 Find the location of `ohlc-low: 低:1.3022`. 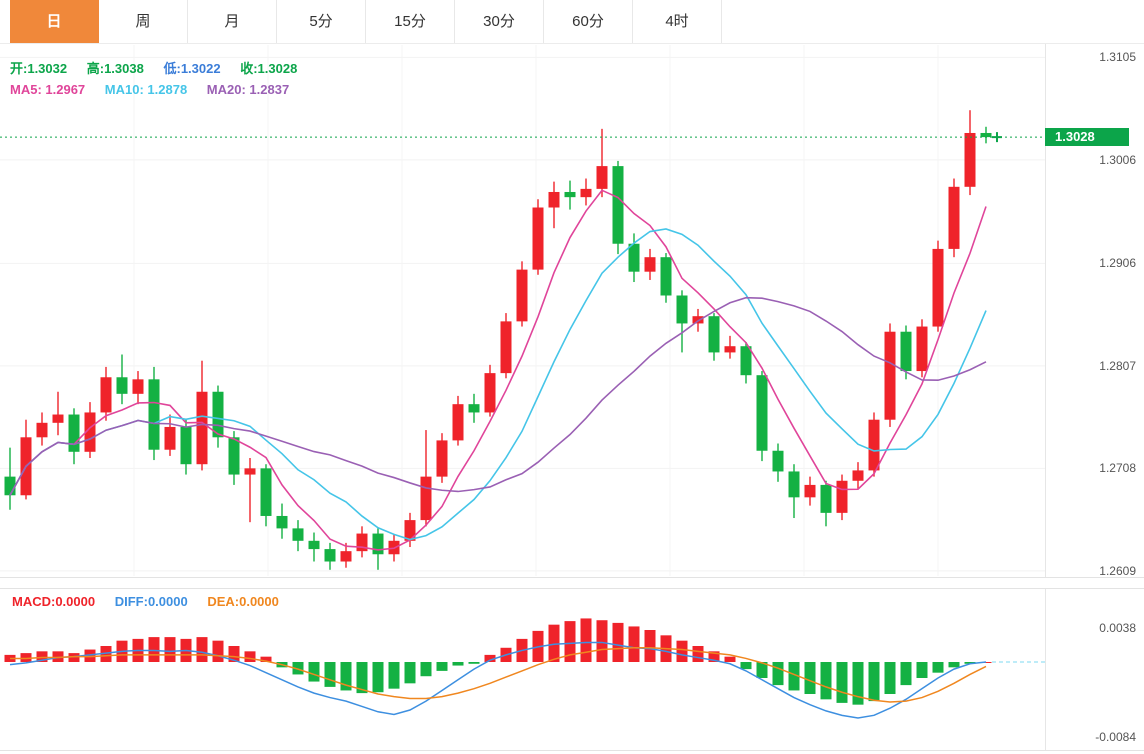

ohlc-low: 低:1.3022 is located at coordinates (191, 68).